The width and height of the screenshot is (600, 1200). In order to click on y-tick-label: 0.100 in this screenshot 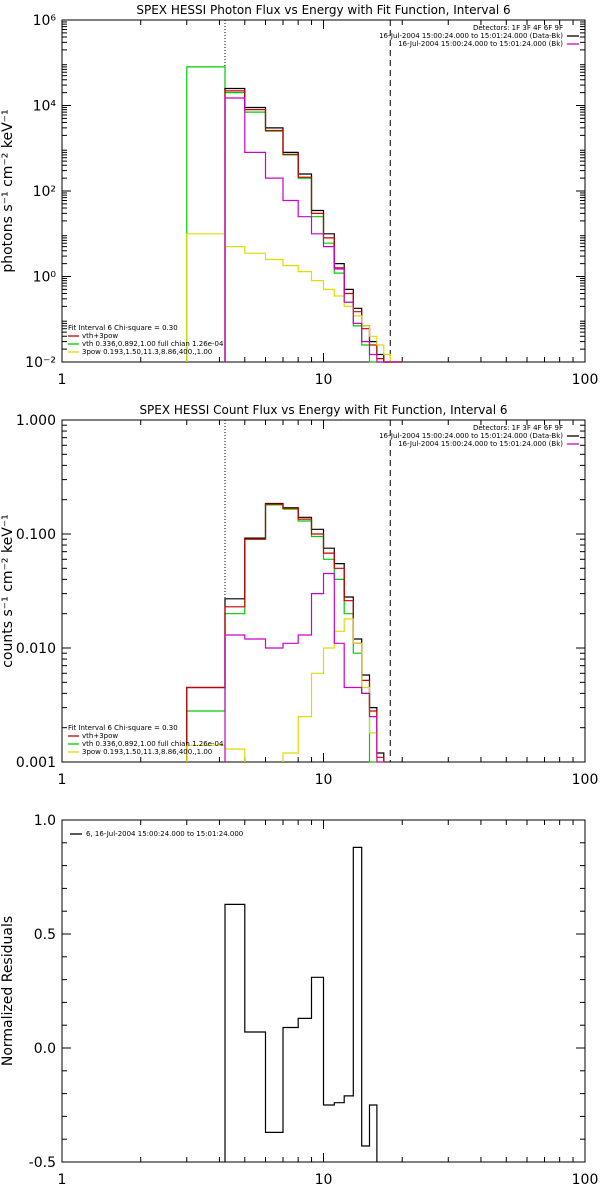, I will do `click(36, 535)`.